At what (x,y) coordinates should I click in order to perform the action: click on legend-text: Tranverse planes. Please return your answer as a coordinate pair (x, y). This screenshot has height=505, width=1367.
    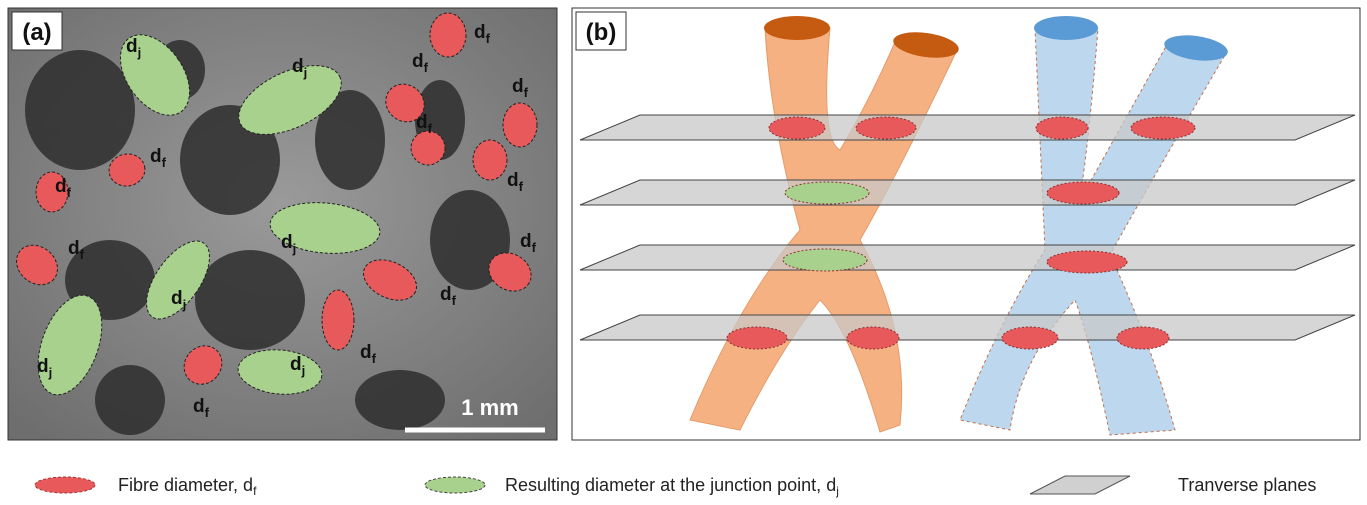
    Looking at the image, I should click on (1247, 485).